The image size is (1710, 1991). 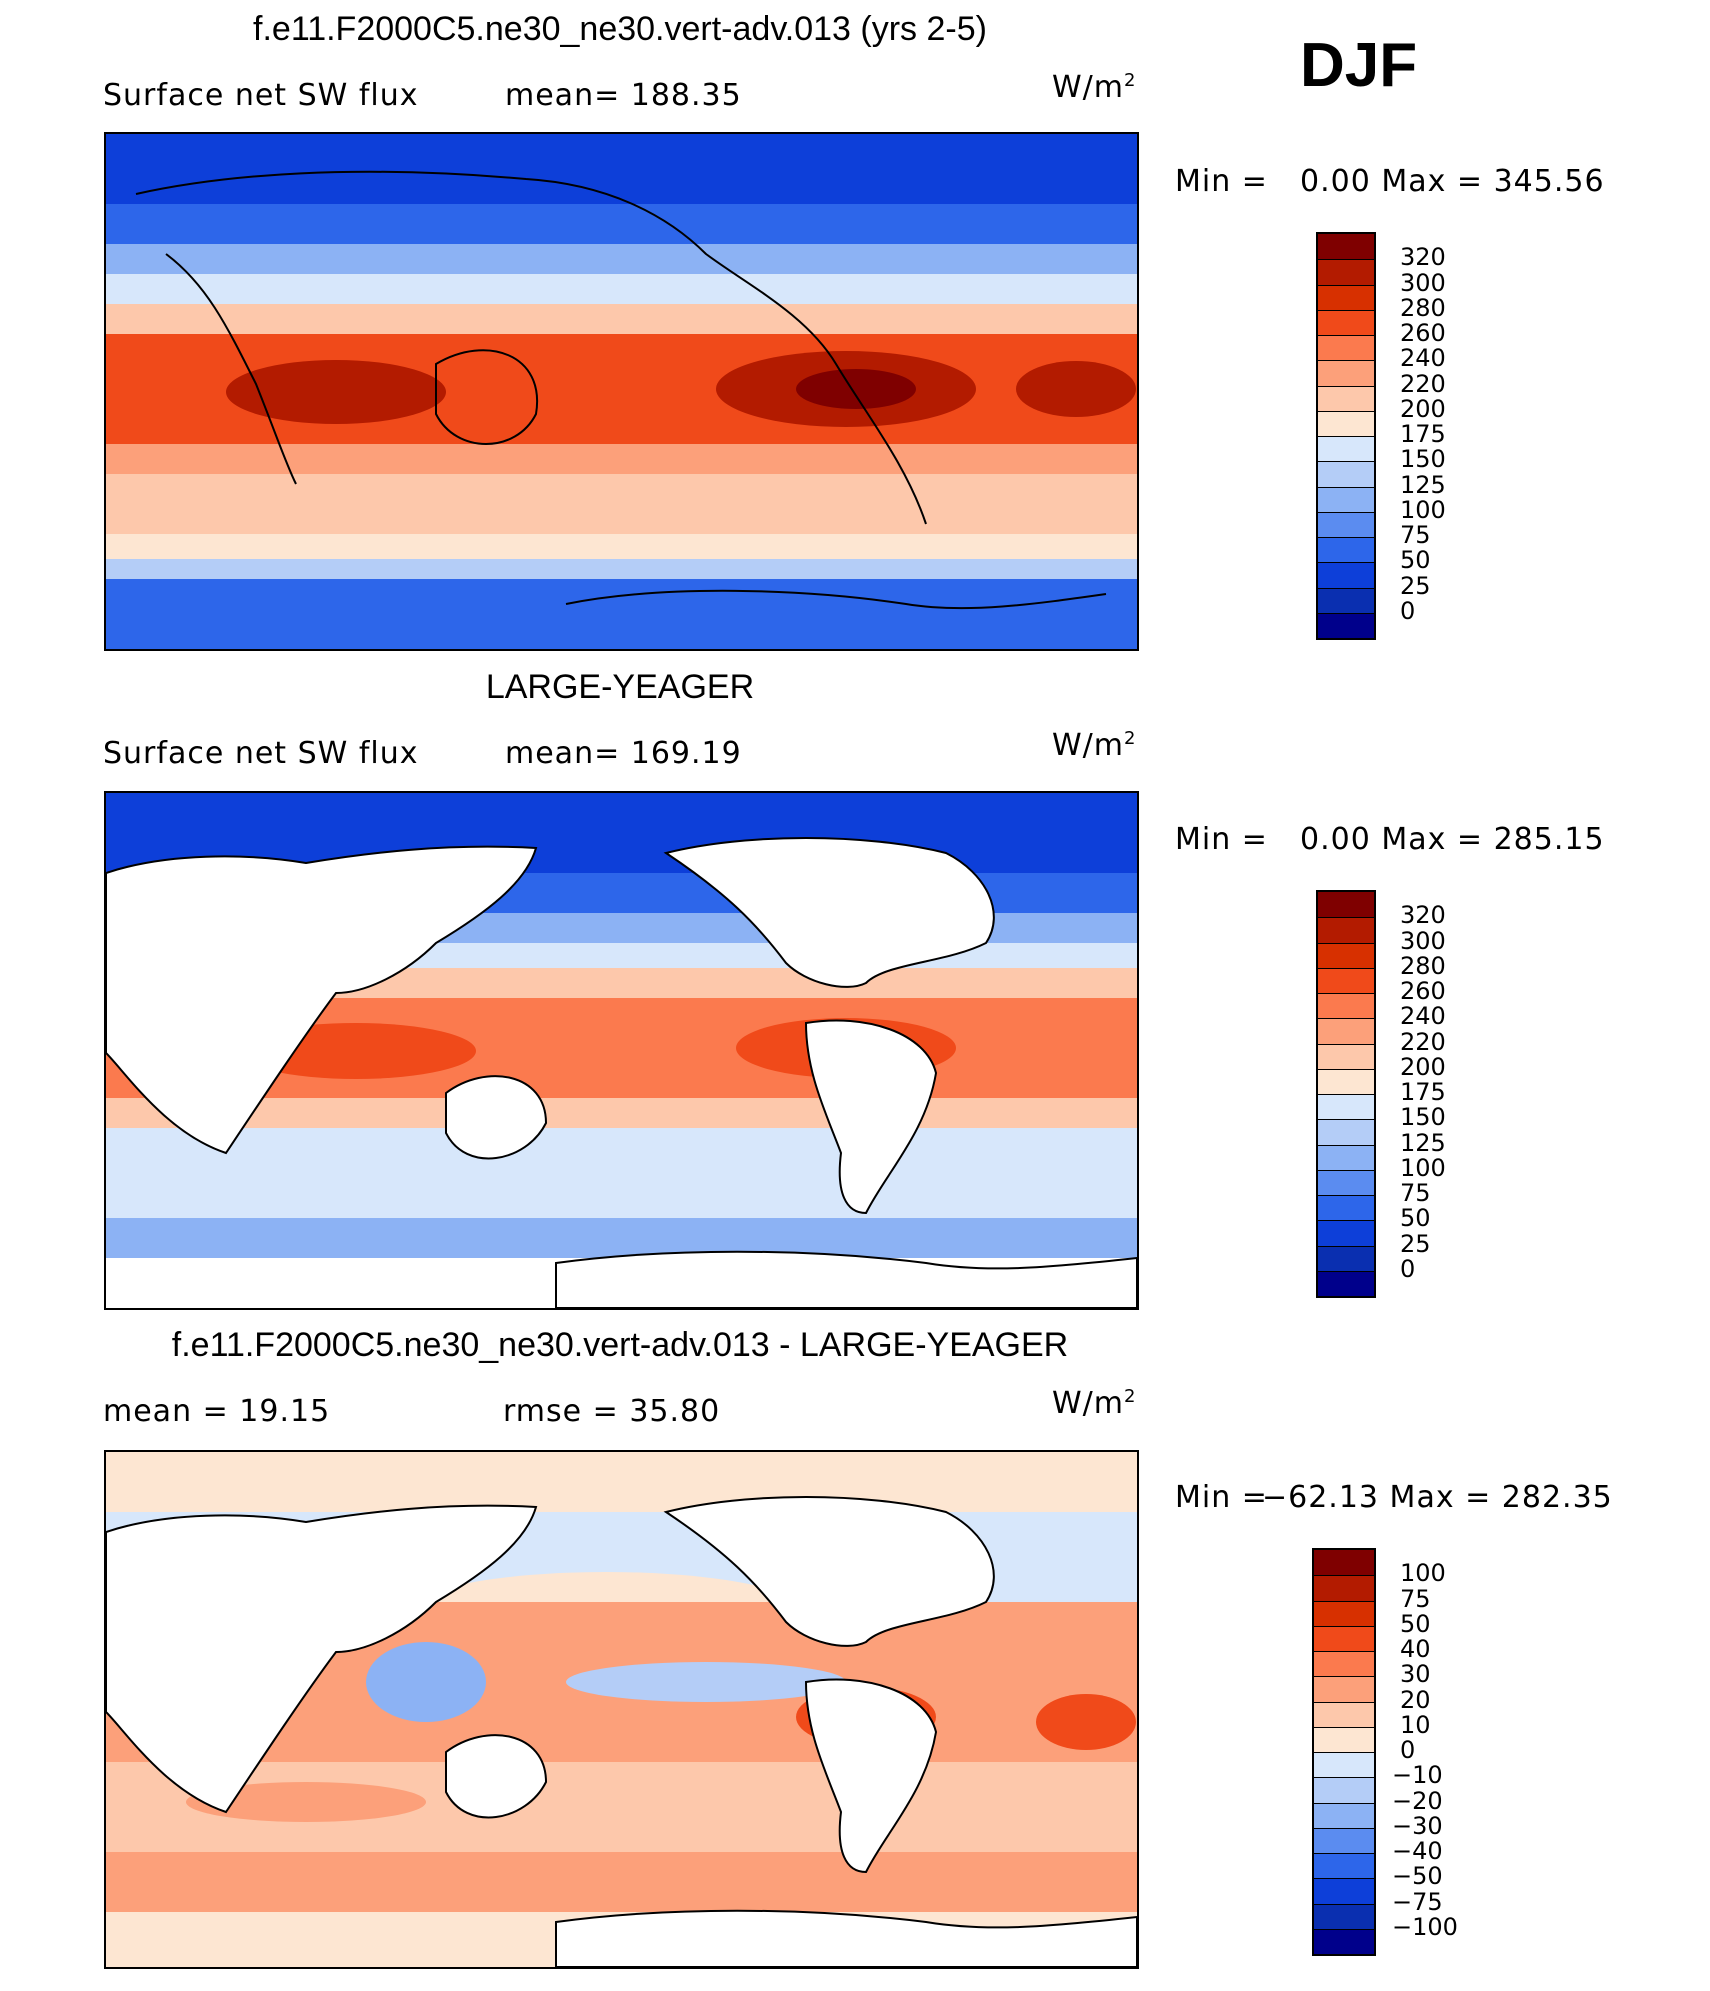 What do you see at coordinates (1425, 1926) in the screenshot?
I see `colorbar-tick-label: −100` at bounding box center [1425, 1926].